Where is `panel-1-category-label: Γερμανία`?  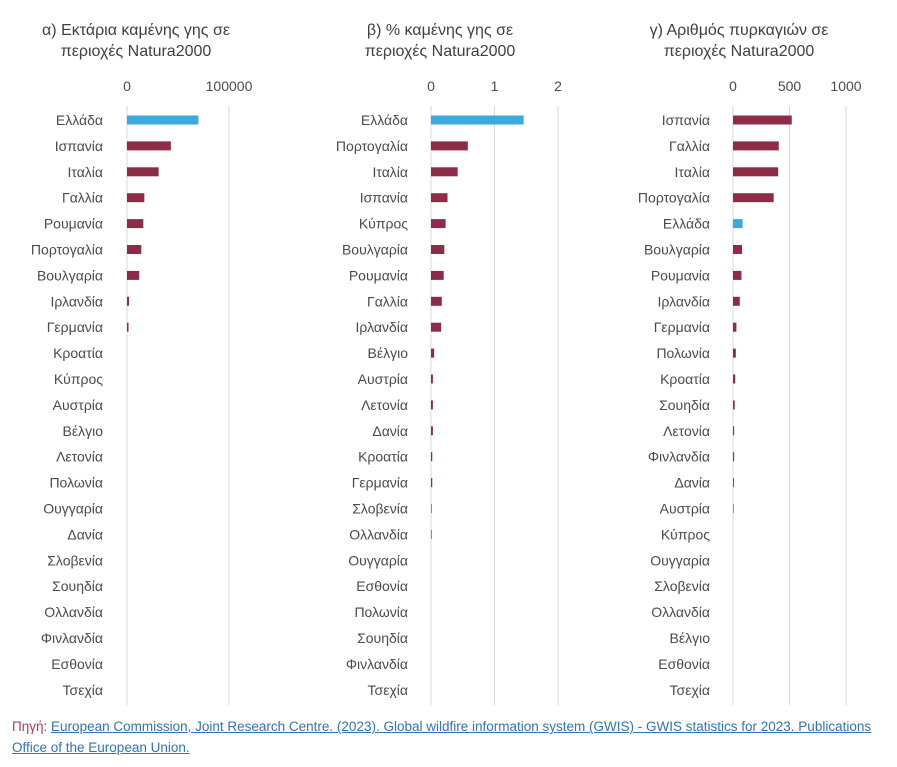
panel-1-category-label: Γερμανία is located at coordinates (75, 327).